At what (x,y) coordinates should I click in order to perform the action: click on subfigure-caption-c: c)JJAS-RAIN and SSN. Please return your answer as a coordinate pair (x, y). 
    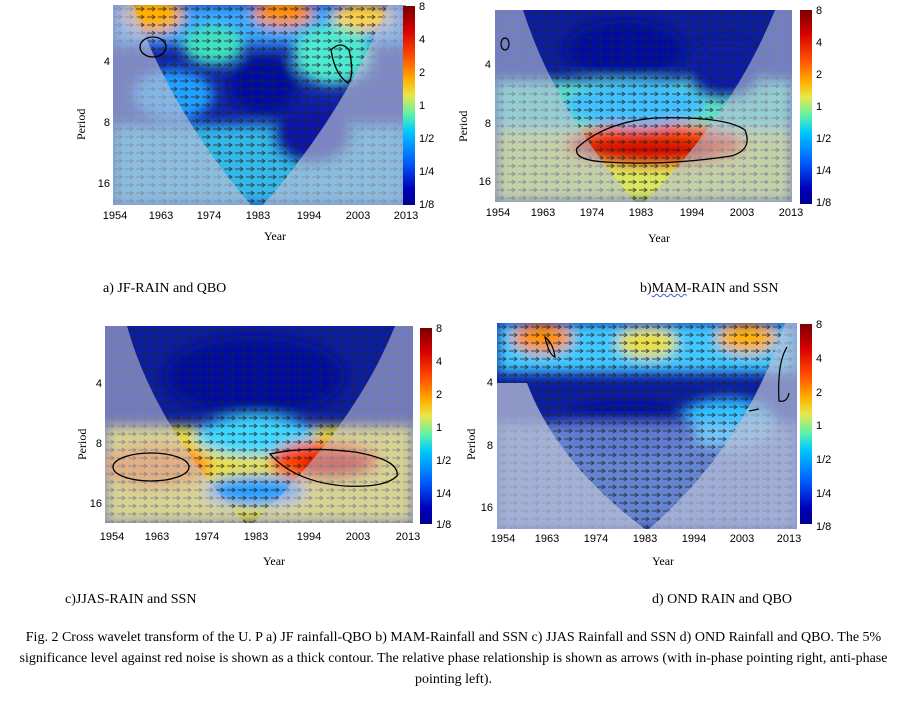
    Looking at the image, I should click on (131, 599).